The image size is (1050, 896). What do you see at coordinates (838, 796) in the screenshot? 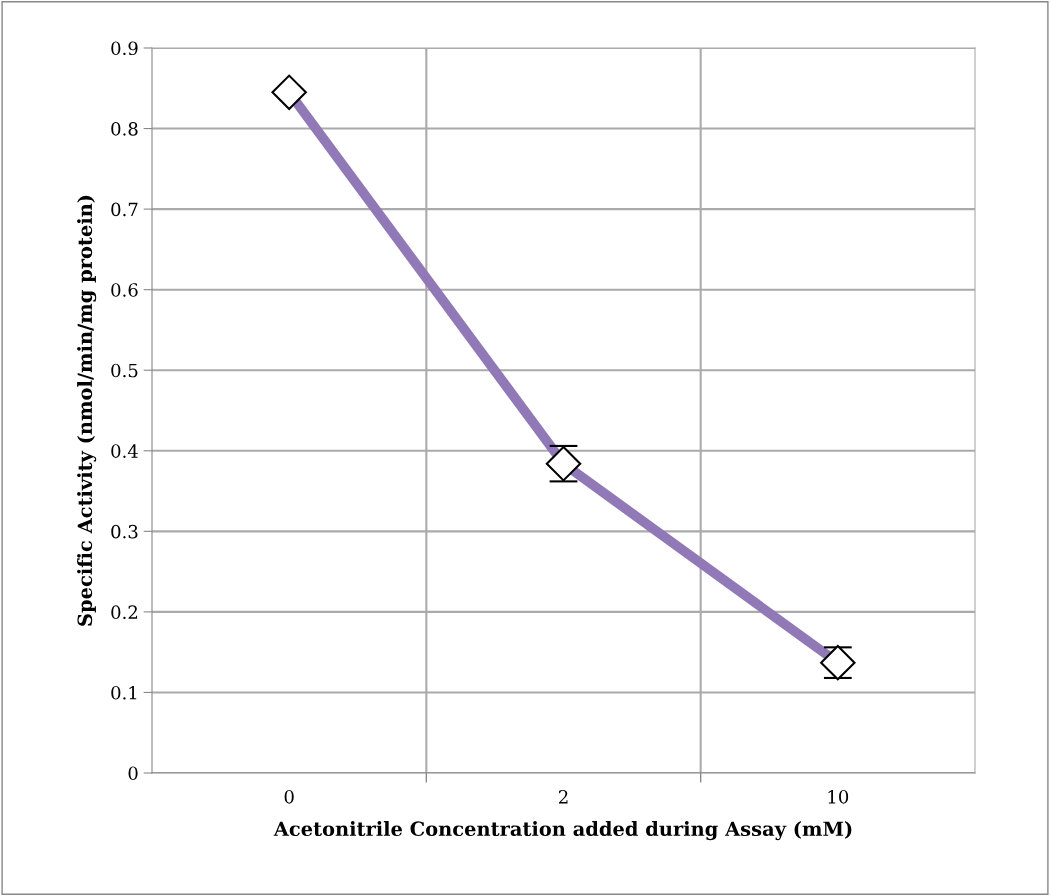
I see `x-tick-label: 10` at bounding box center [838, 796].